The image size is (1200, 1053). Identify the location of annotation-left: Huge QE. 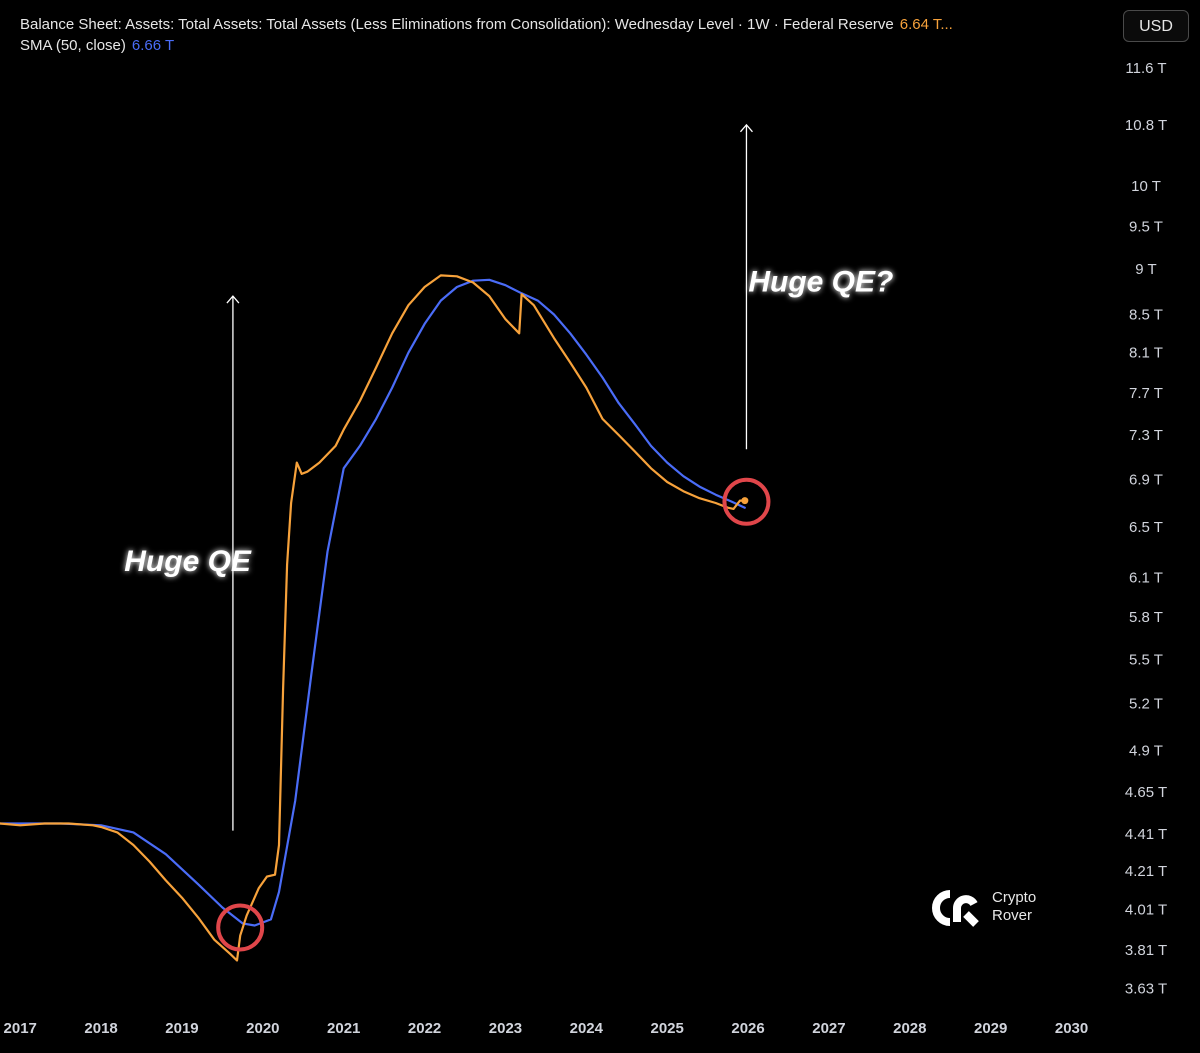
(188, 561).